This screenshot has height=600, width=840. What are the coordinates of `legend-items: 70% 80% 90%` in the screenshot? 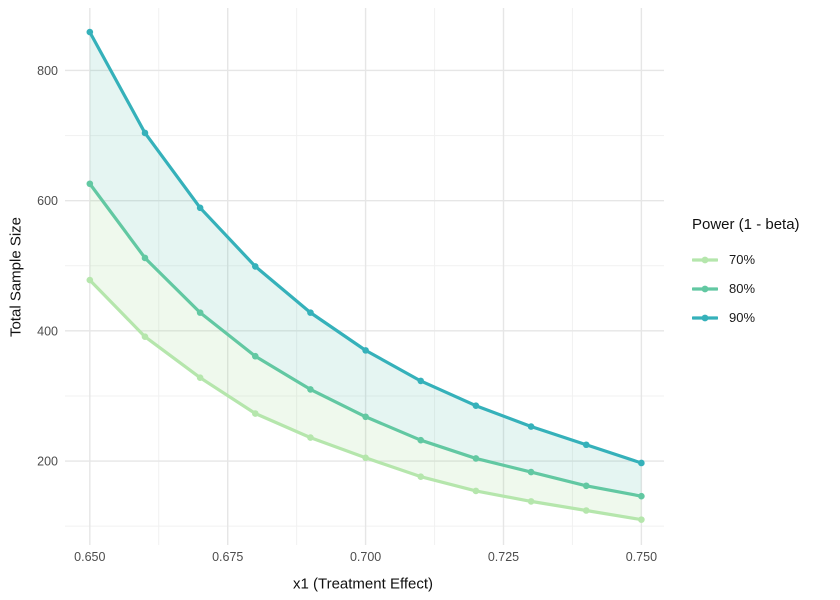 It's located at (746, 288).